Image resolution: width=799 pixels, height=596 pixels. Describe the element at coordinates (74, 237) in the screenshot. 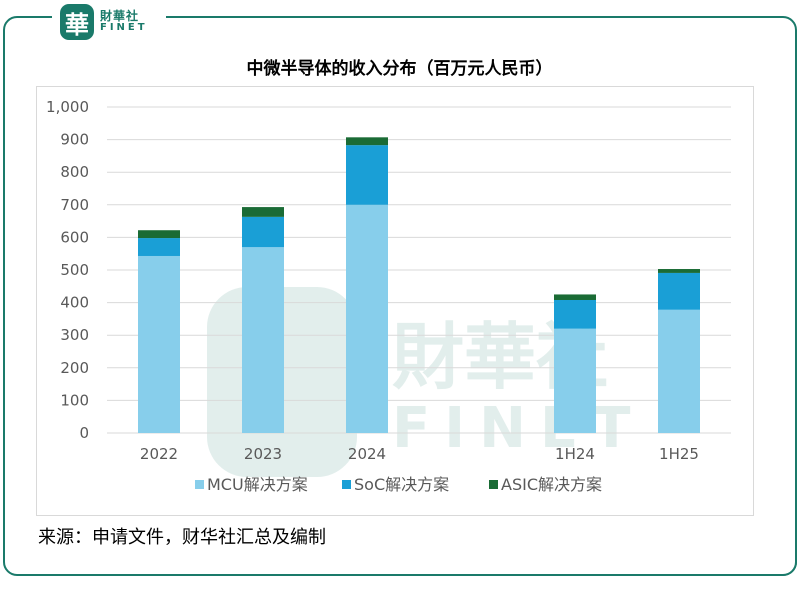

I see `y-tick-label: 600` at that location.